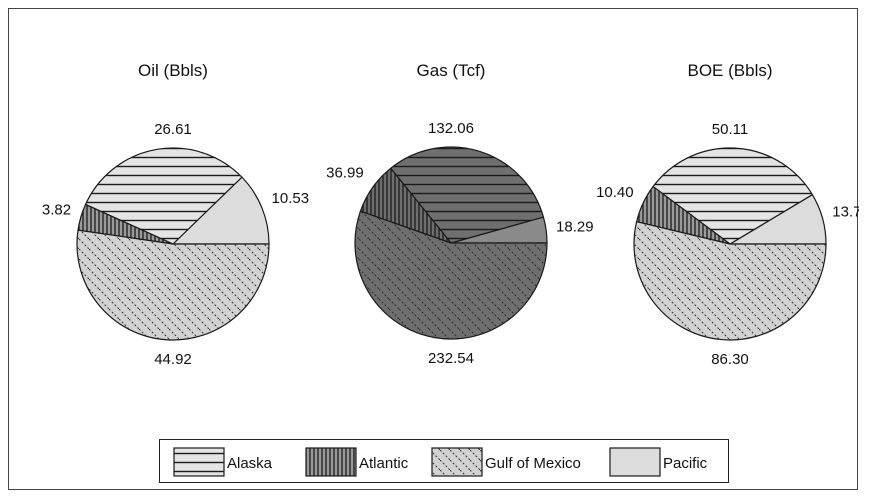  Describe the element at coordinates (457, 462) in the screenshot. I see `legend-swatch-gulf-of-mexico` at that location.